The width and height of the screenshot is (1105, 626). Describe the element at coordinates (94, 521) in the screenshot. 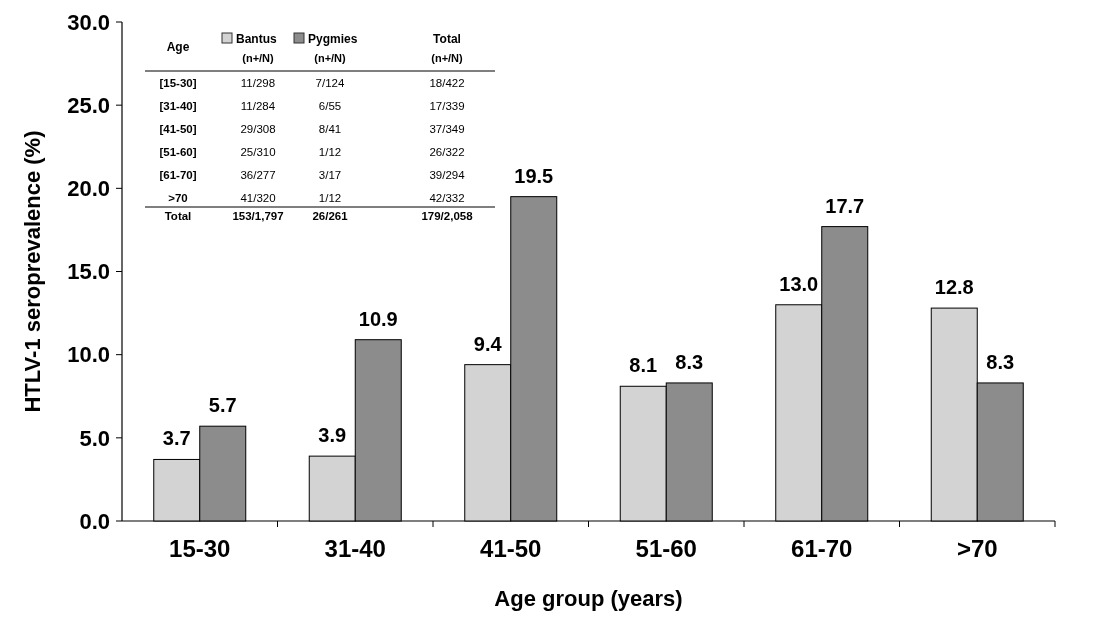

I see `y-tick-label: 0.0` at that location.